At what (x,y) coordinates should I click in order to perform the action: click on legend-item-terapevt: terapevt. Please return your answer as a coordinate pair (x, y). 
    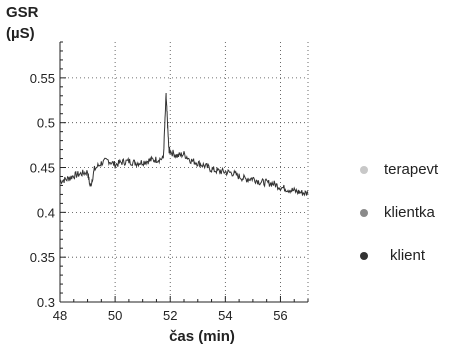
    Looking at the image, I should click on (399, 169).